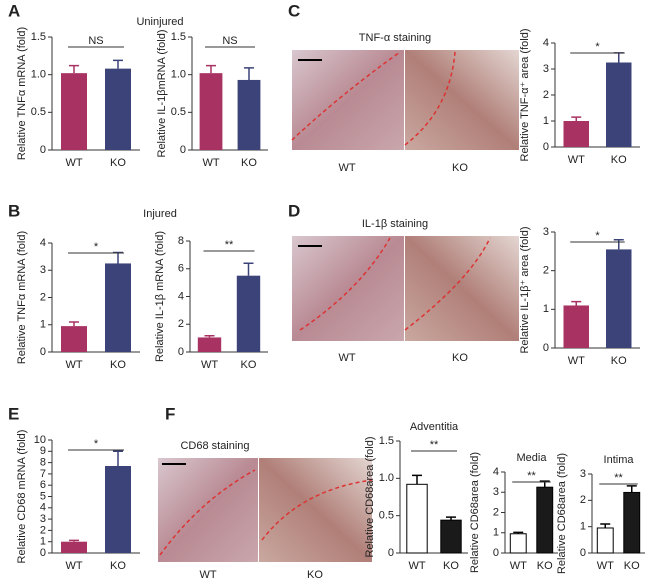 The image size is (650, 586). Describe the element at coordinates (265, 510) in the screenshot. I see `micrograph-f` at that location.